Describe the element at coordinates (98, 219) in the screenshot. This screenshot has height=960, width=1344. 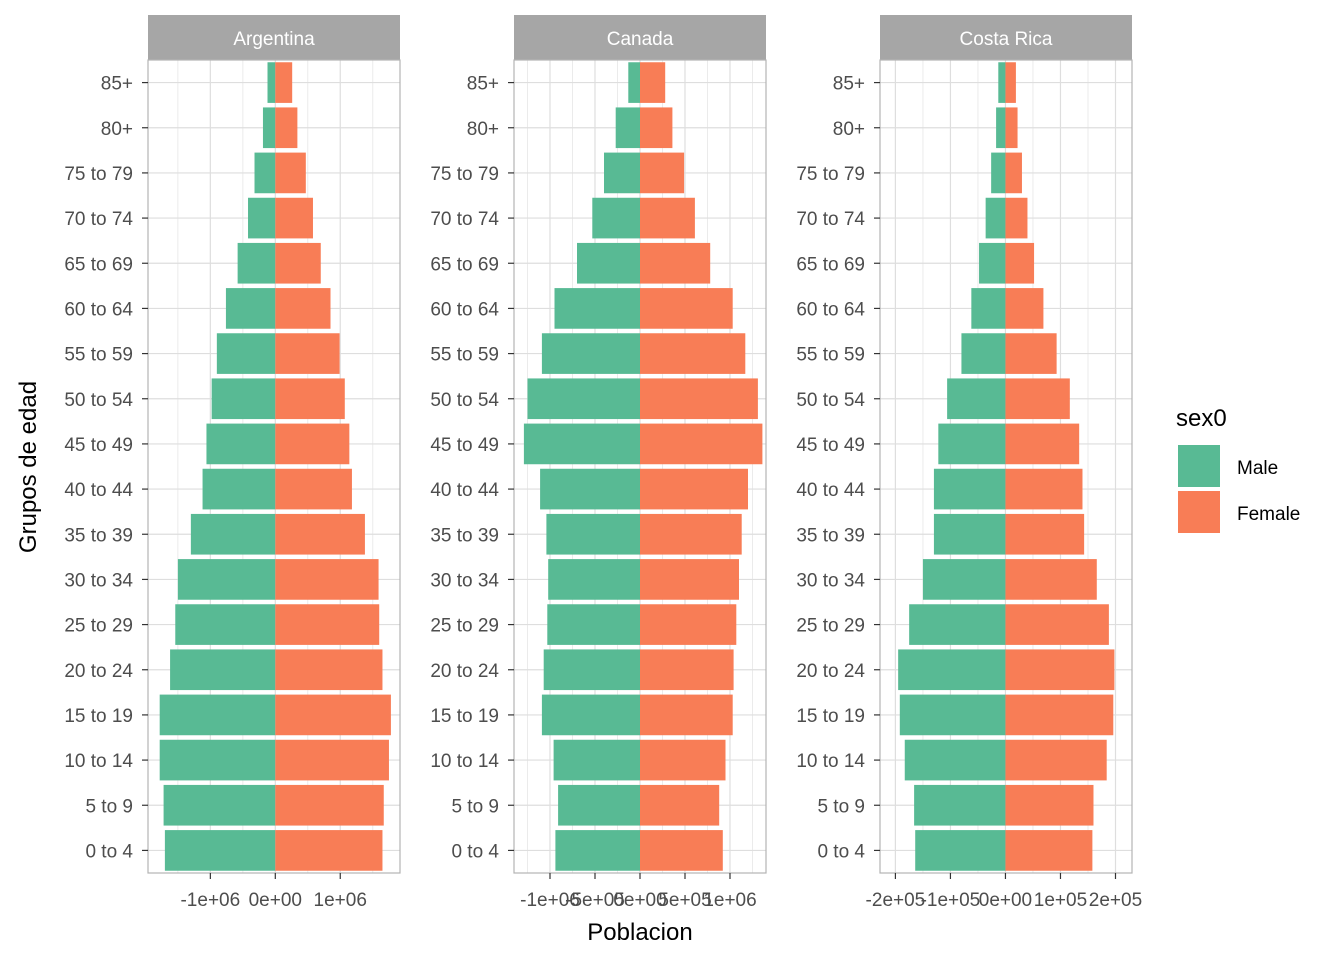
I see `y-tick-label: 70 to 74` at that location.